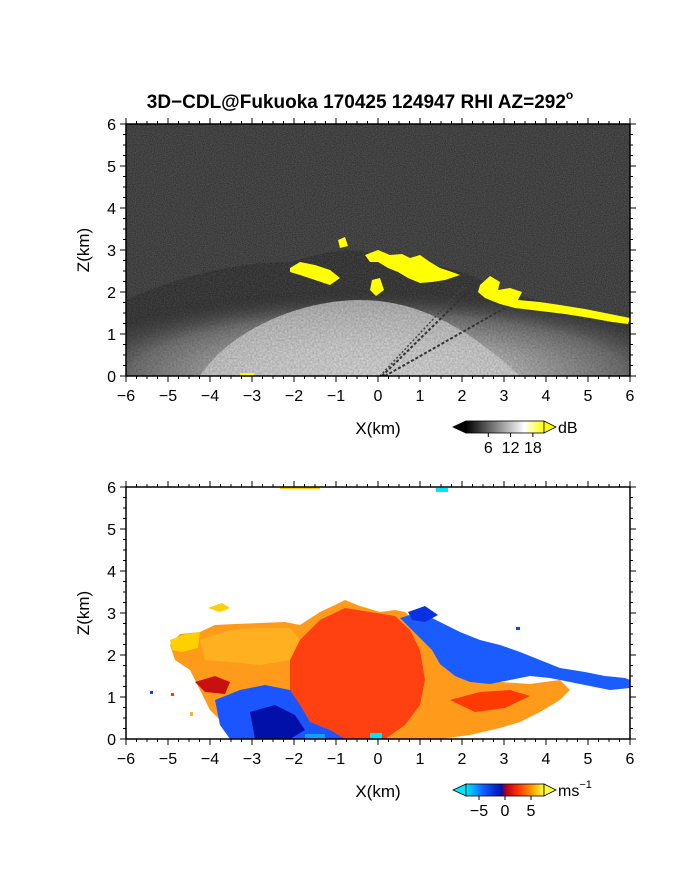 The height and width of the screenshot is (880, 680). I want to click on snr-colorbar-ticks: 6 12 18, so click(513, 445).